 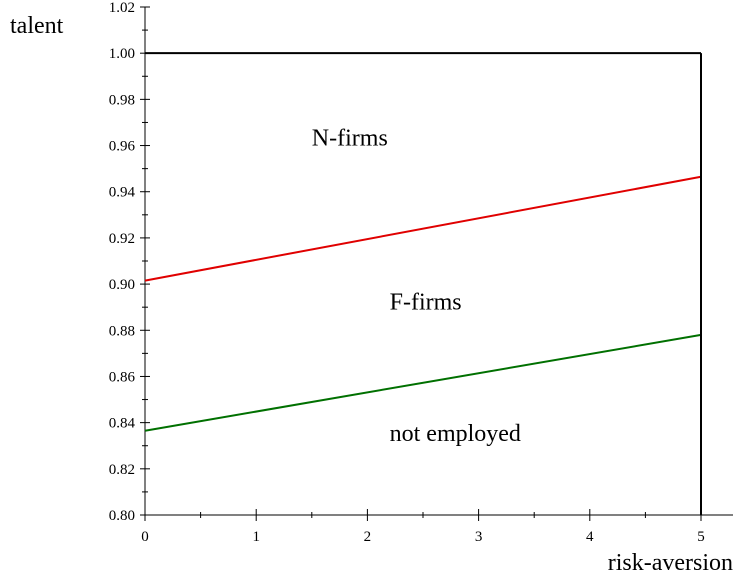 I want to click on x-axis-title: risk-aversion, so click(x=670, y=563).